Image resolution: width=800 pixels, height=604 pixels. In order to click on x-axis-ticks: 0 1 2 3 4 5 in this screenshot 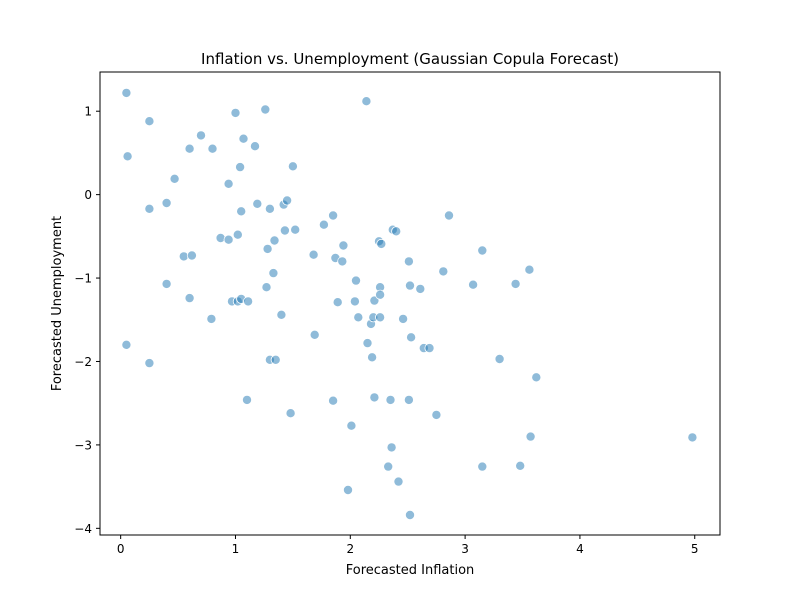, I will do `click(408, 545)`.